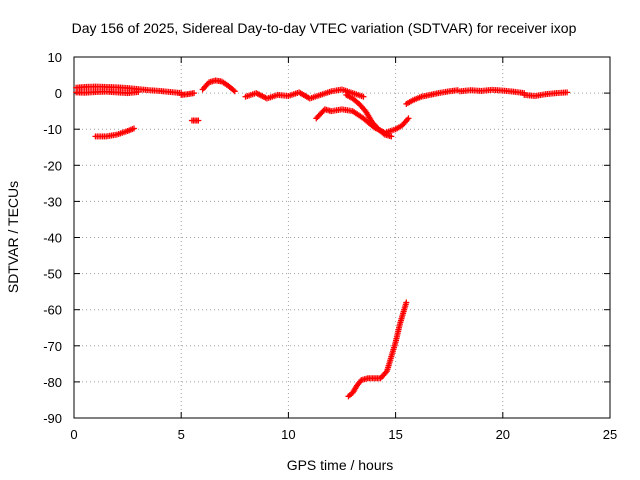 The height and width of the screenshot is (480, 640). Describe the element at coordinates (503, 434) in the screenshot. I see `x-tick-label: 20` at that location.